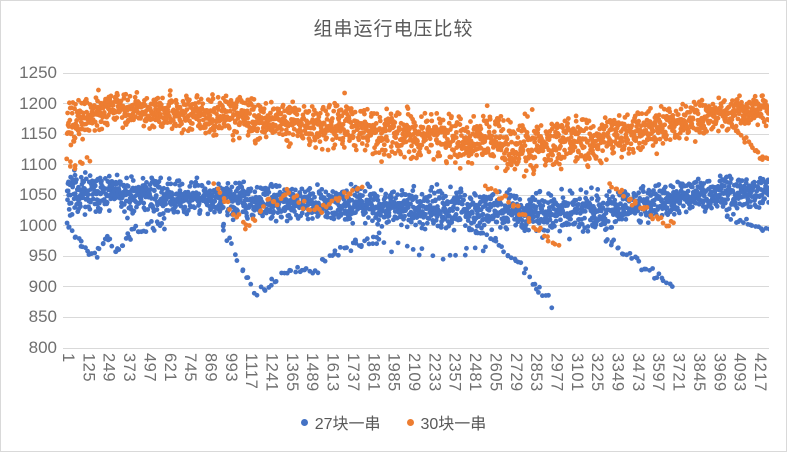 This screenshot has height=452, width=787. I want to click on legend-item-27: 27块一串, so click(340, 422).